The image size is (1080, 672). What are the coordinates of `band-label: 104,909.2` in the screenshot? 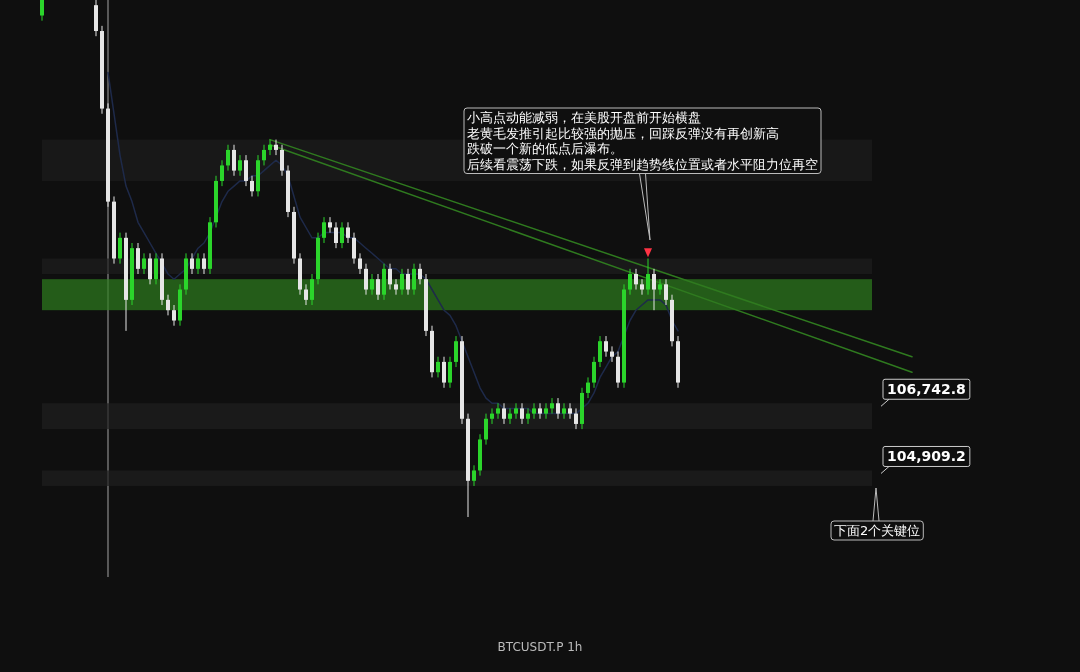 It's located at (926, 456).